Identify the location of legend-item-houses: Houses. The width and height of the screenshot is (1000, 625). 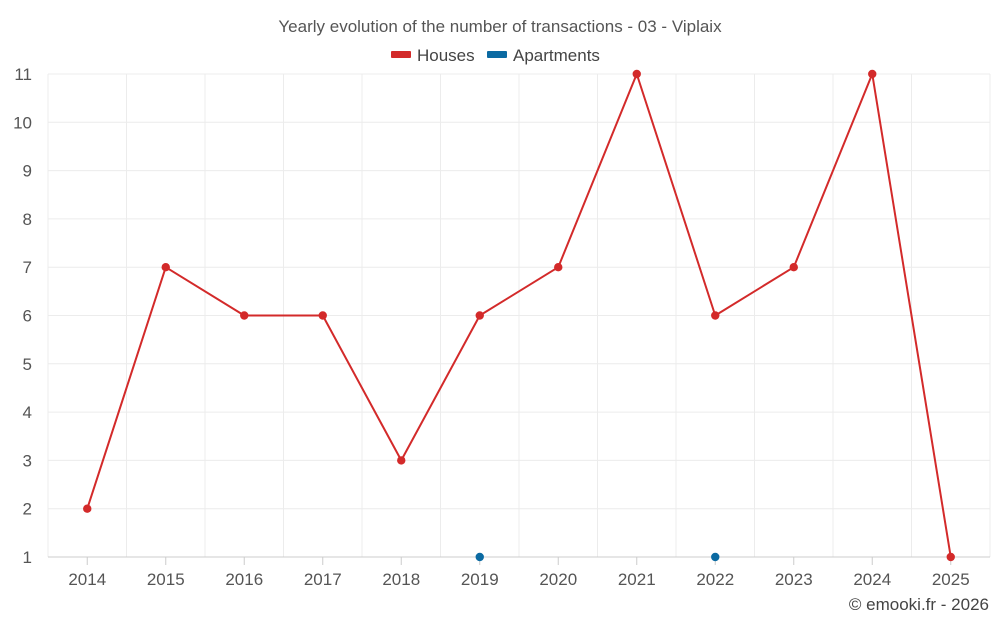
(433, 55).